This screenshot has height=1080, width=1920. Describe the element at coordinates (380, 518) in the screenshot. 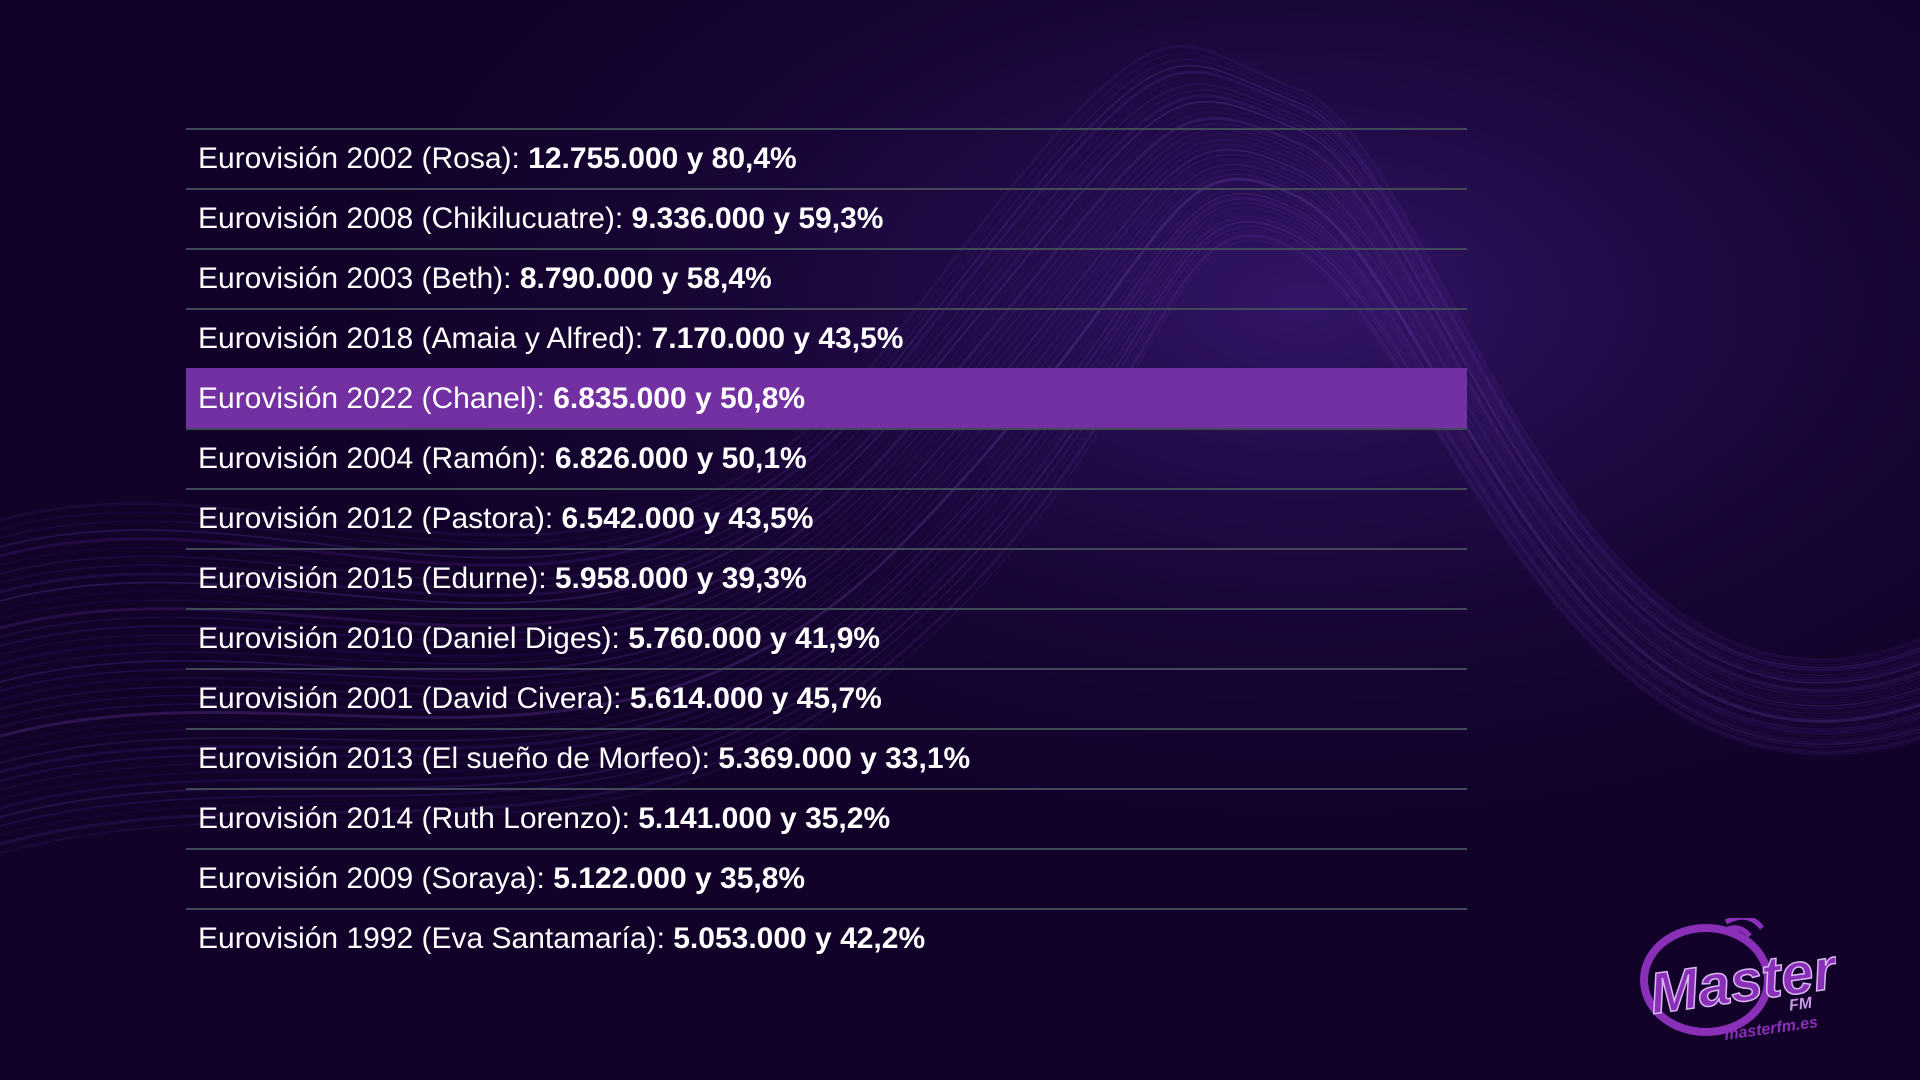

I see `row-label: Eurovisión 2012 (Pastora):` at that location.